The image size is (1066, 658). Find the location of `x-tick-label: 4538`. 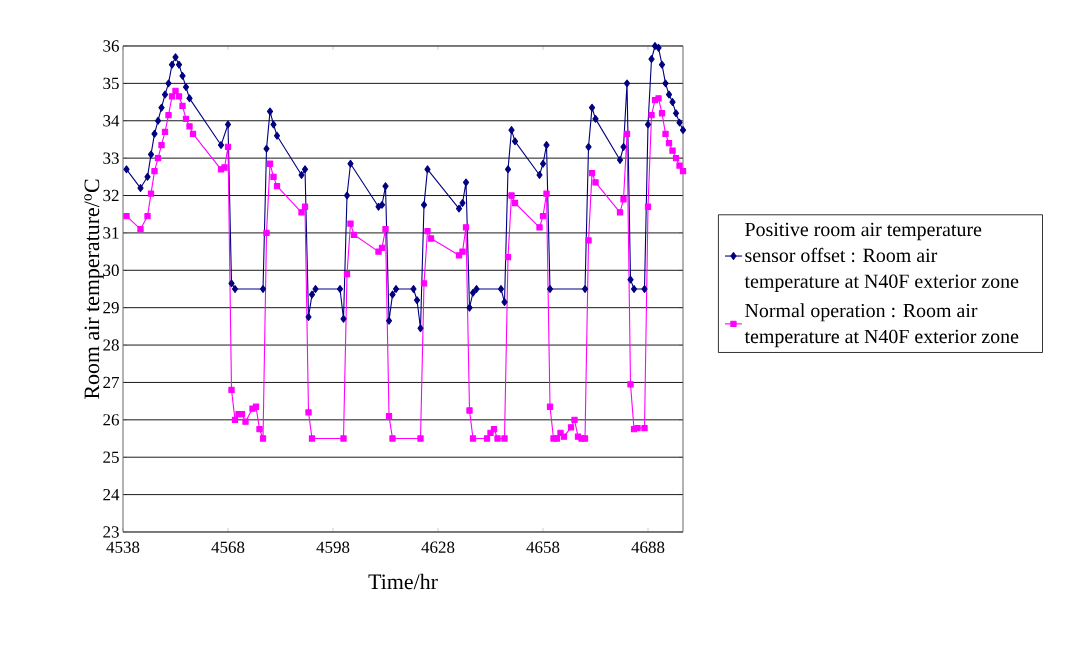

x-tick-label: 4538 is located at coordinates (123, 547).